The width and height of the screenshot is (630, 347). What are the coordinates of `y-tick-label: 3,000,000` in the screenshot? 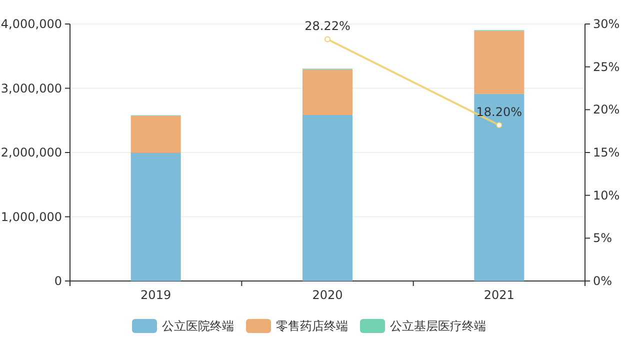 It's located at (31, 88).